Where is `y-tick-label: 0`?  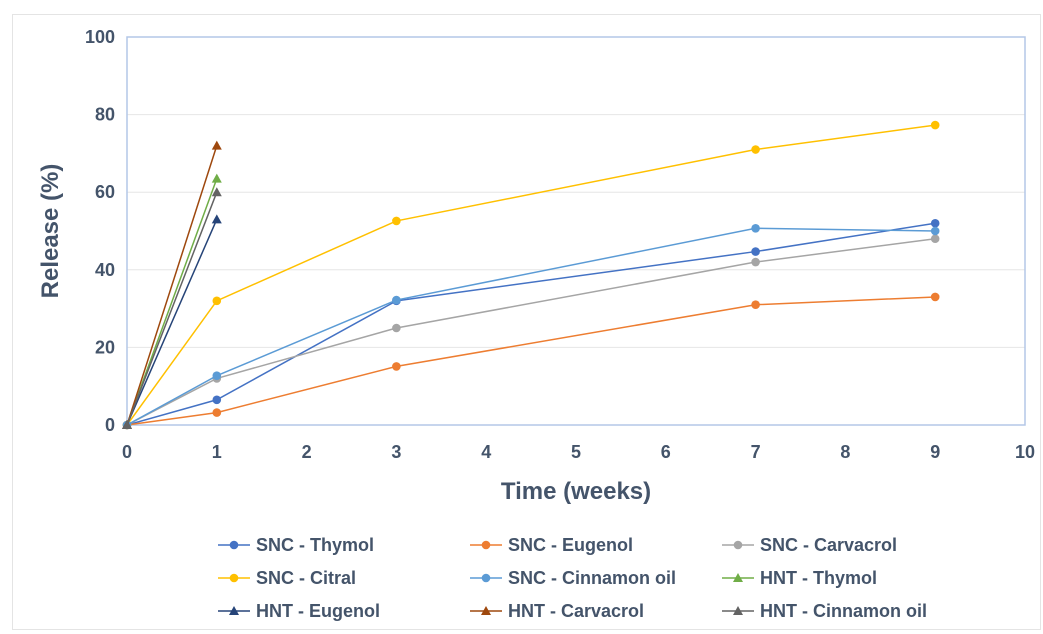 y-tick-label: 0 is located at coordinates (110, 425).